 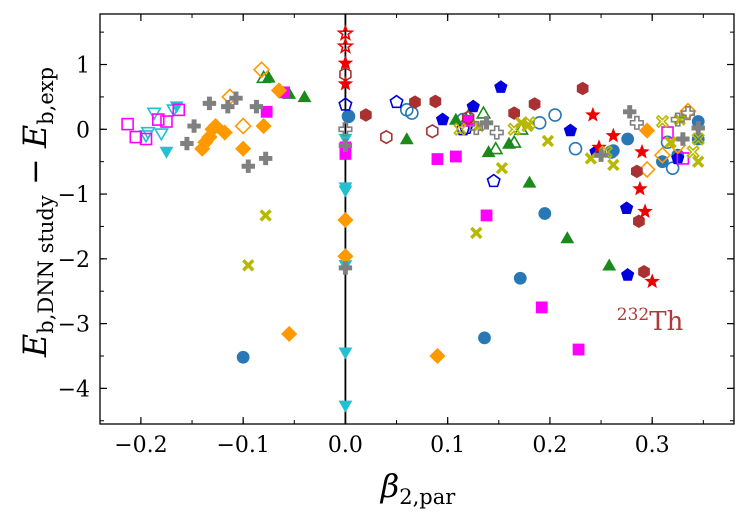 I want to click on th232-annotation: 232Th, so click(x=650, y=321).